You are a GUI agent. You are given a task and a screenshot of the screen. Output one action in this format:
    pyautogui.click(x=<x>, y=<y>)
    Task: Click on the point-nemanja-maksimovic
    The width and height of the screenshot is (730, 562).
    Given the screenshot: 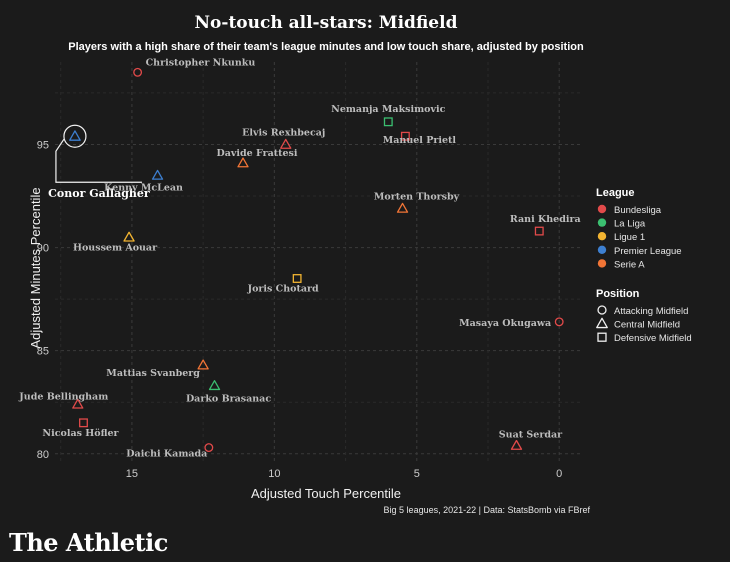 What is the action you would take?
    pyautogui.click(x=388, y=122)
    